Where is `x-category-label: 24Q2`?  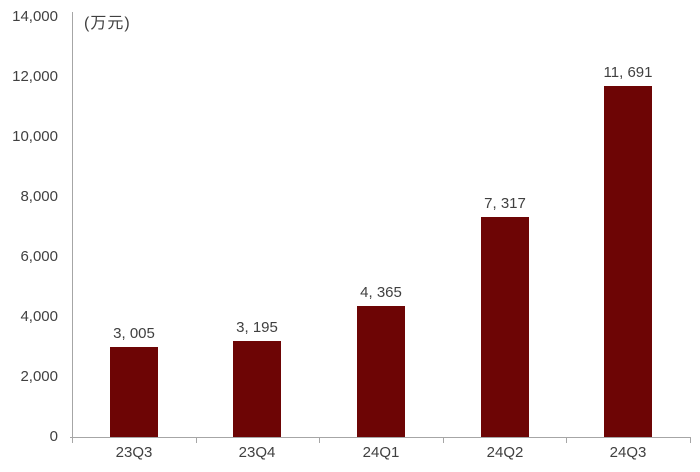 x-category-label: 24Q2 is located at coordinates (505, 452).